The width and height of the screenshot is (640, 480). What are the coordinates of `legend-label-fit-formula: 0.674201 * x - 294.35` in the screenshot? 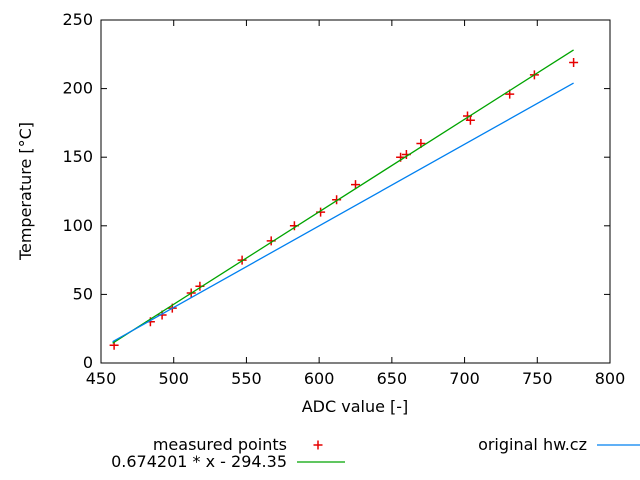 It's located at (199, 461).